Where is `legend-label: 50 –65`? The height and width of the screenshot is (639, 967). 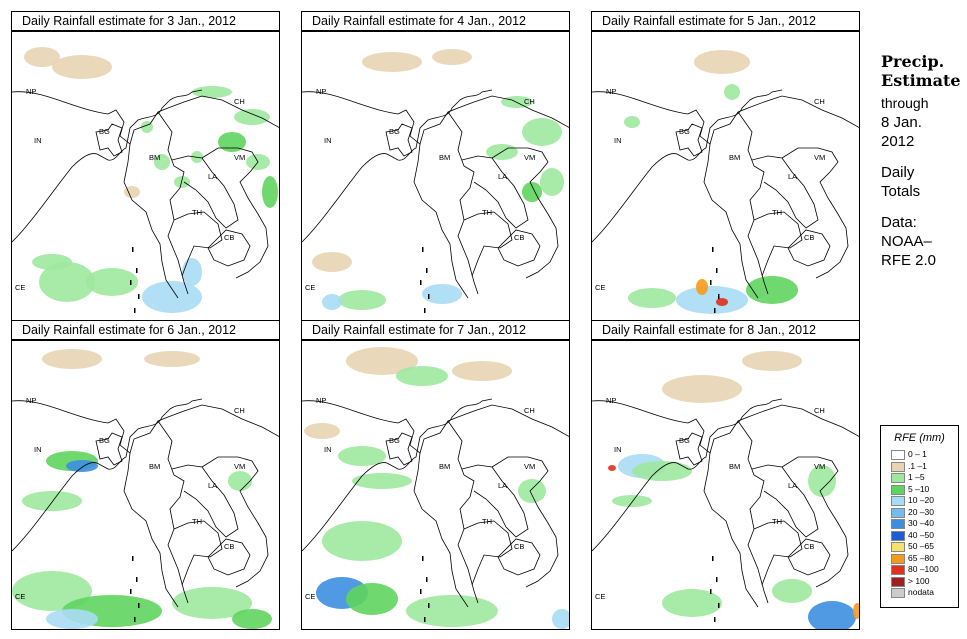
legend-label: 50 –65 is located at coordinates (921, 546).